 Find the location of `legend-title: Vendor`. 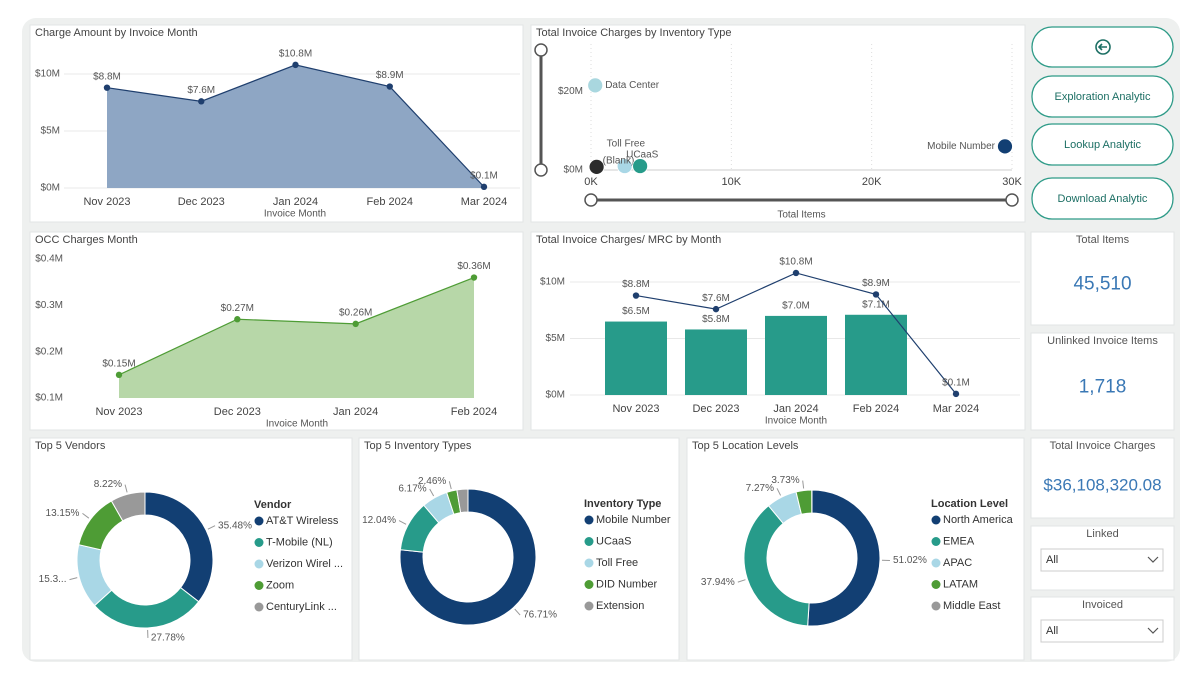

legend-title: Vendor is located at coordinates (273, 505).